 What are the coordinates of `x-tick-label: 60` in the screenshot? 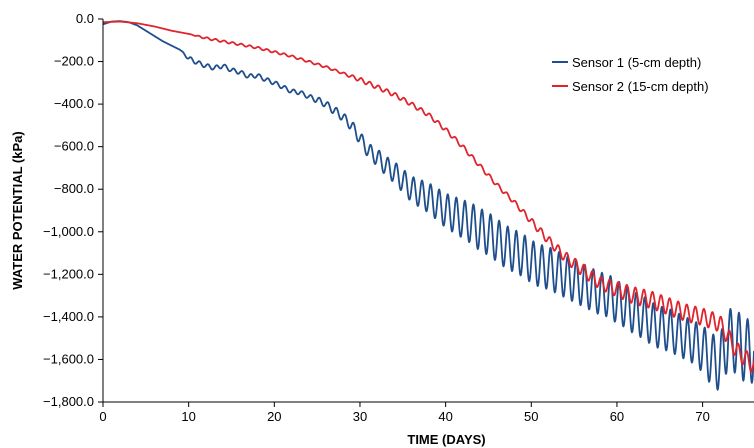 It's located at (617, 416).